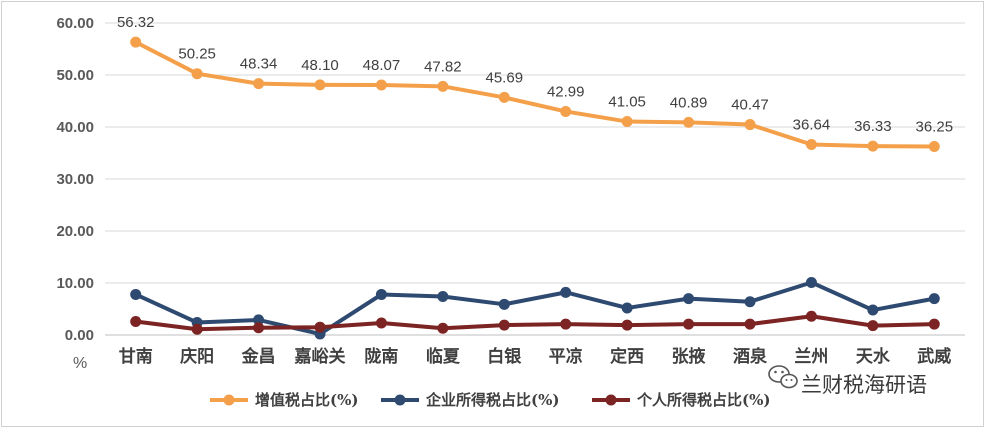  I want to click on data-label: 50.25, so click(197, 54).